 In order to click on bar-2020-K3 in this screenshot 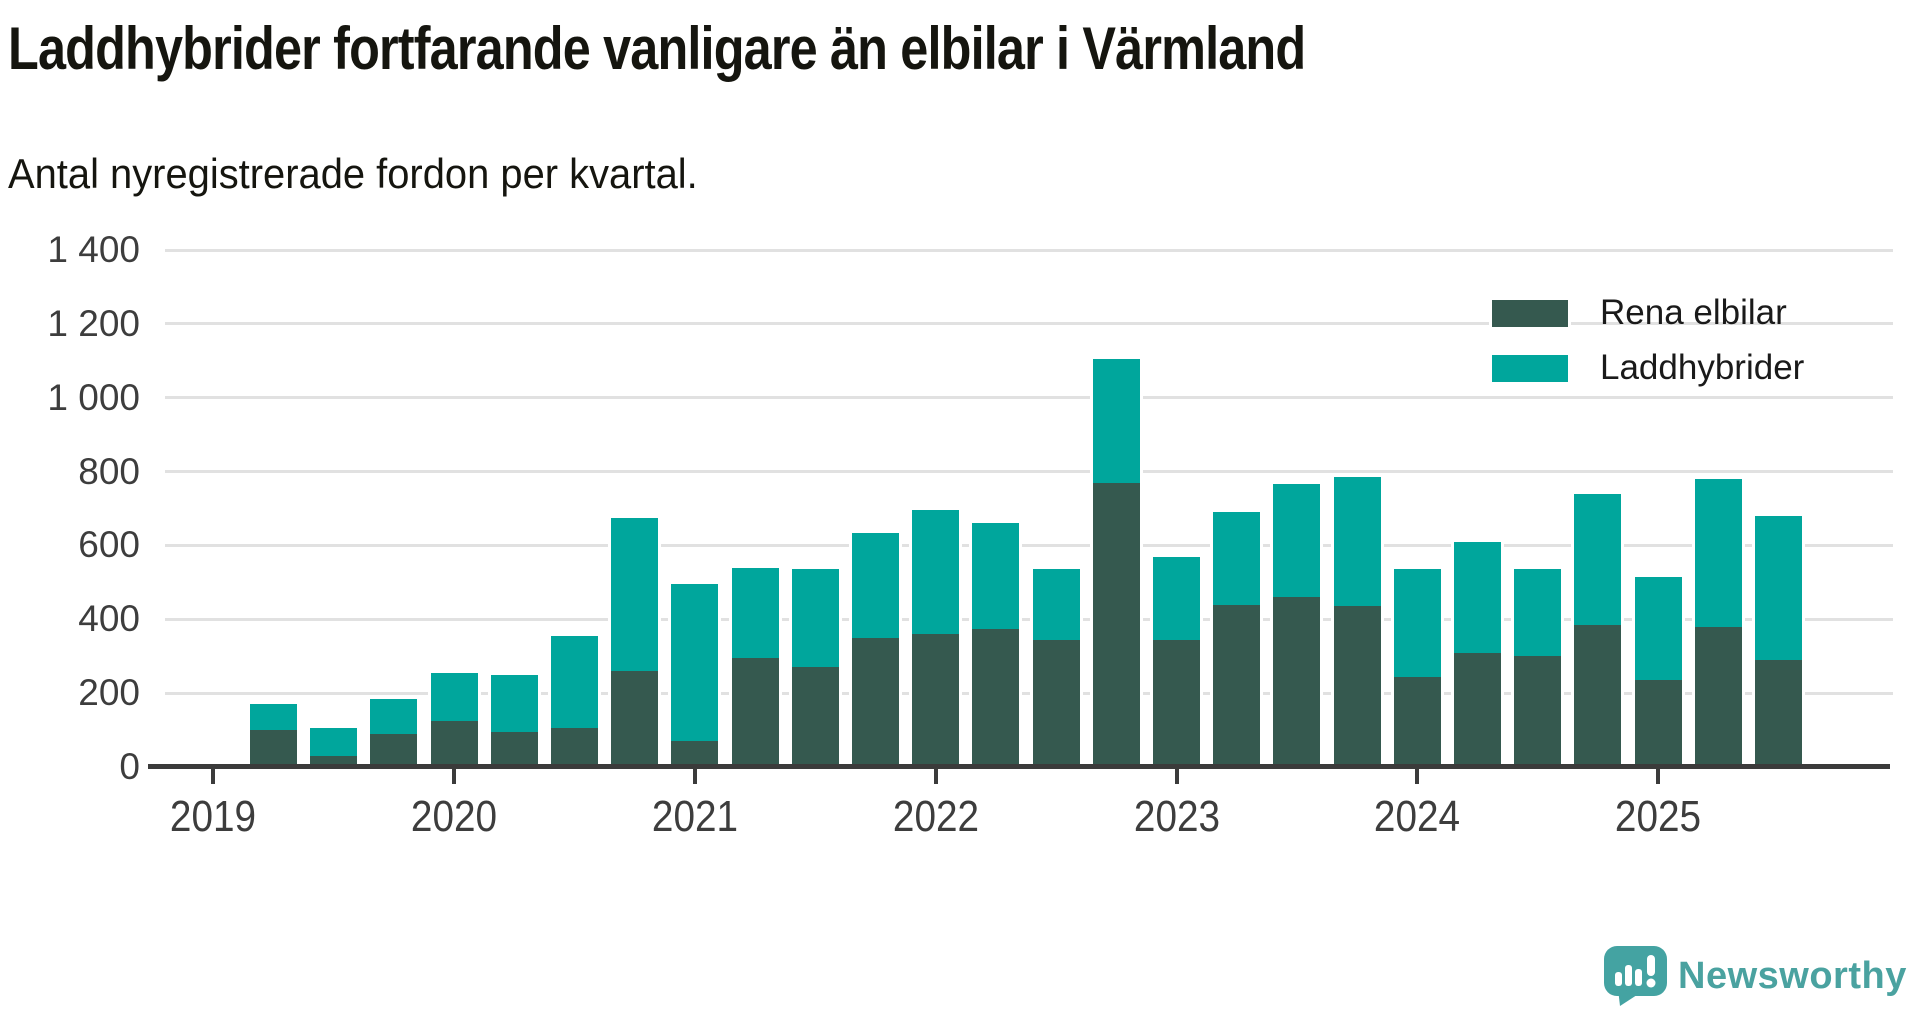, I will do `click(574, 701)`.